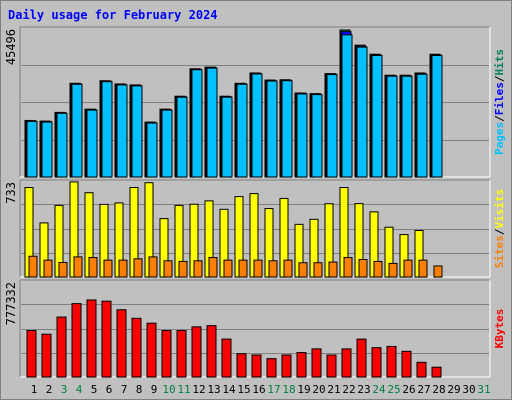  Describe the element at coordinates (229, 389) in the screenshot. I see `day-label: 14` at that location.